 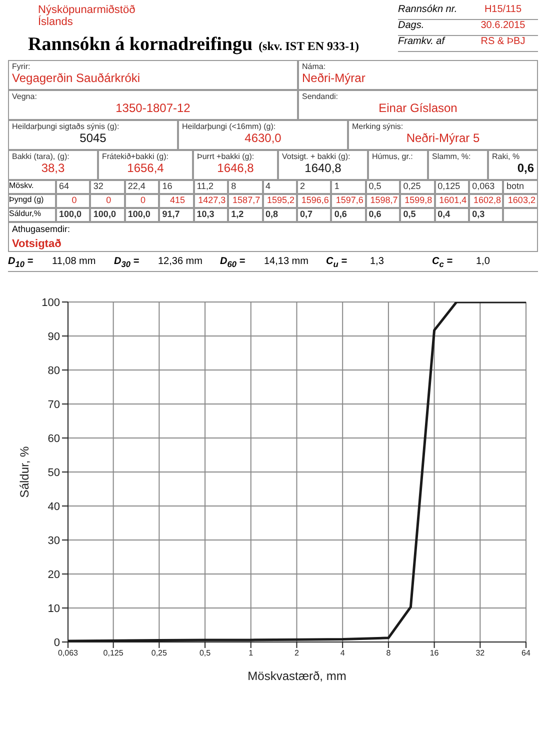 What do you see at coordinates (226, 156) in the screenshot?
I see `text: Þurrt +bakki (g):` at bounding box center [226, 156].